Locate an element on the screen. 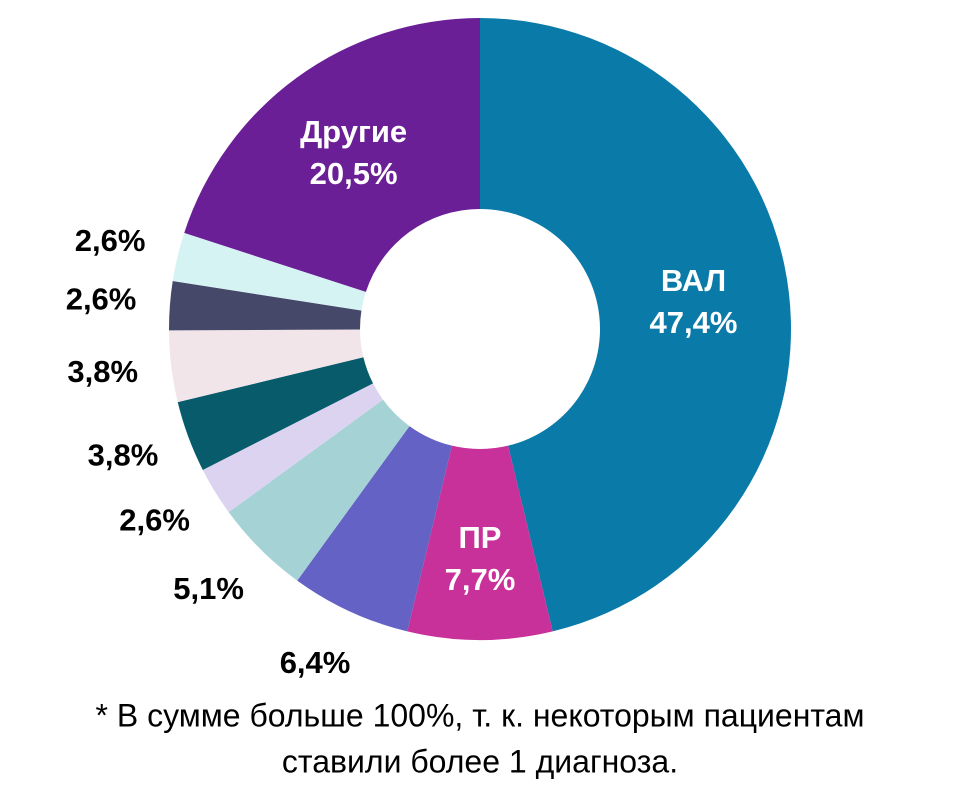 This screenshot has height=801, width=960. slice-name: ПР is located at coordinates (480, 537).